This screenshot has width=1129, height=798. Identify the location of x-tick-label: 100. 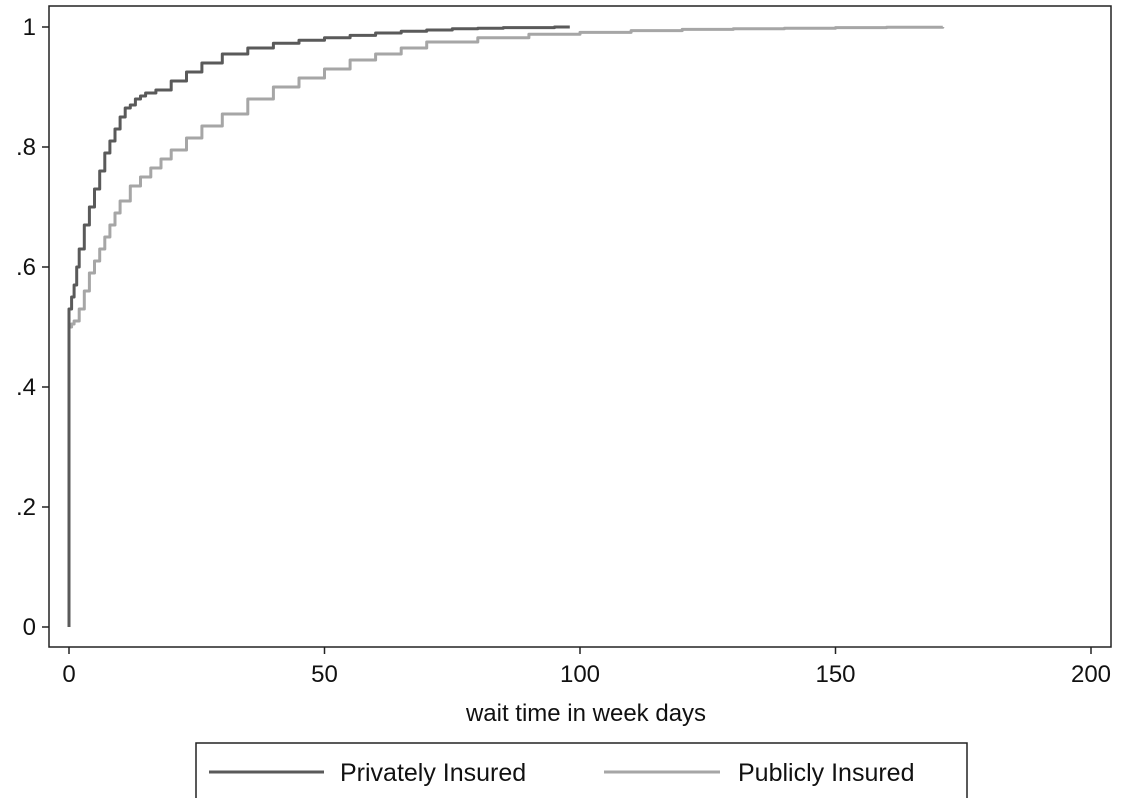
(580, 674).